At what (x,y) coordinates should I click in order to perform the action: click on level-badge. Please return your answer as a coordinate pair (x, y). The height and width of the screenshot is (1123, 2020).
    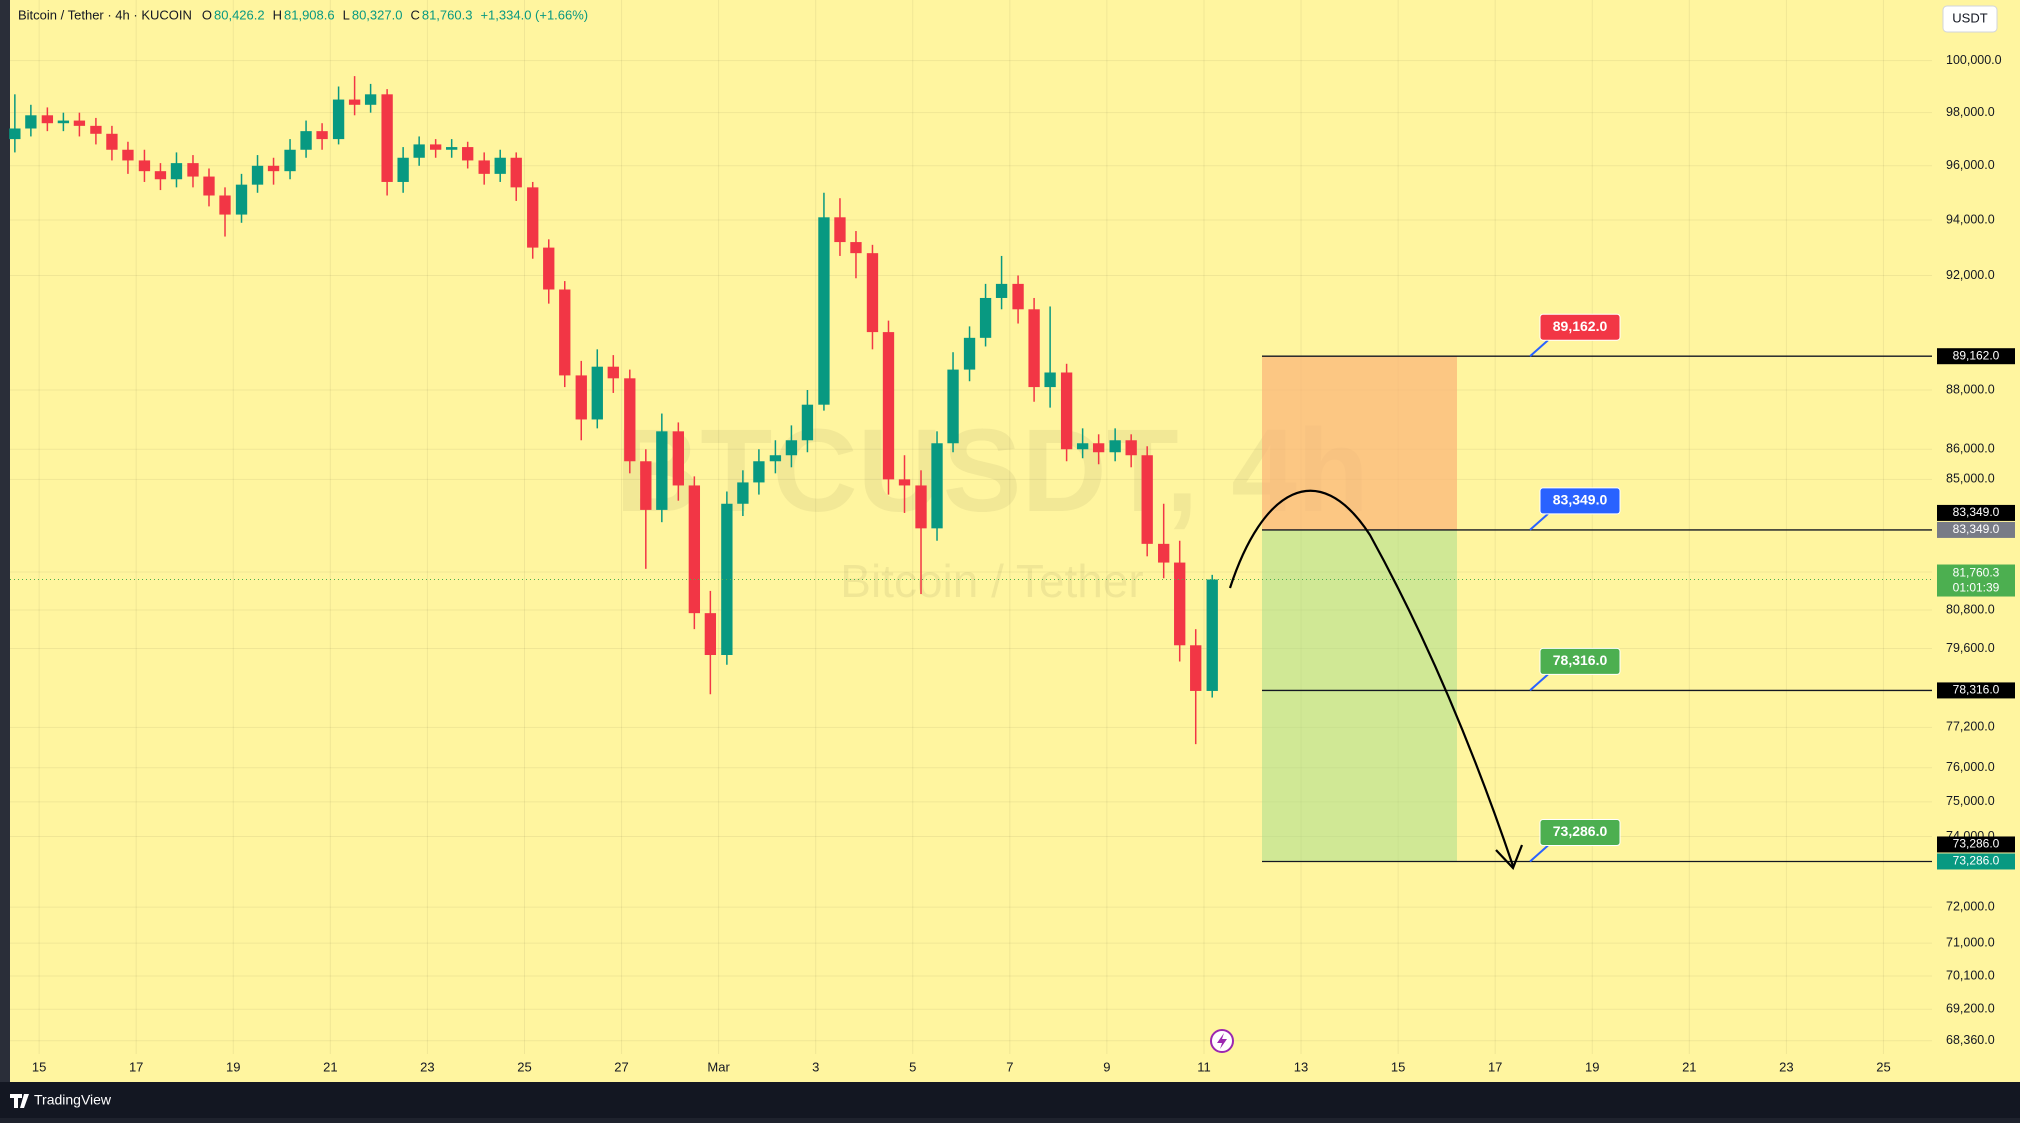
    Looking at the image, I should click on (1580, 661).